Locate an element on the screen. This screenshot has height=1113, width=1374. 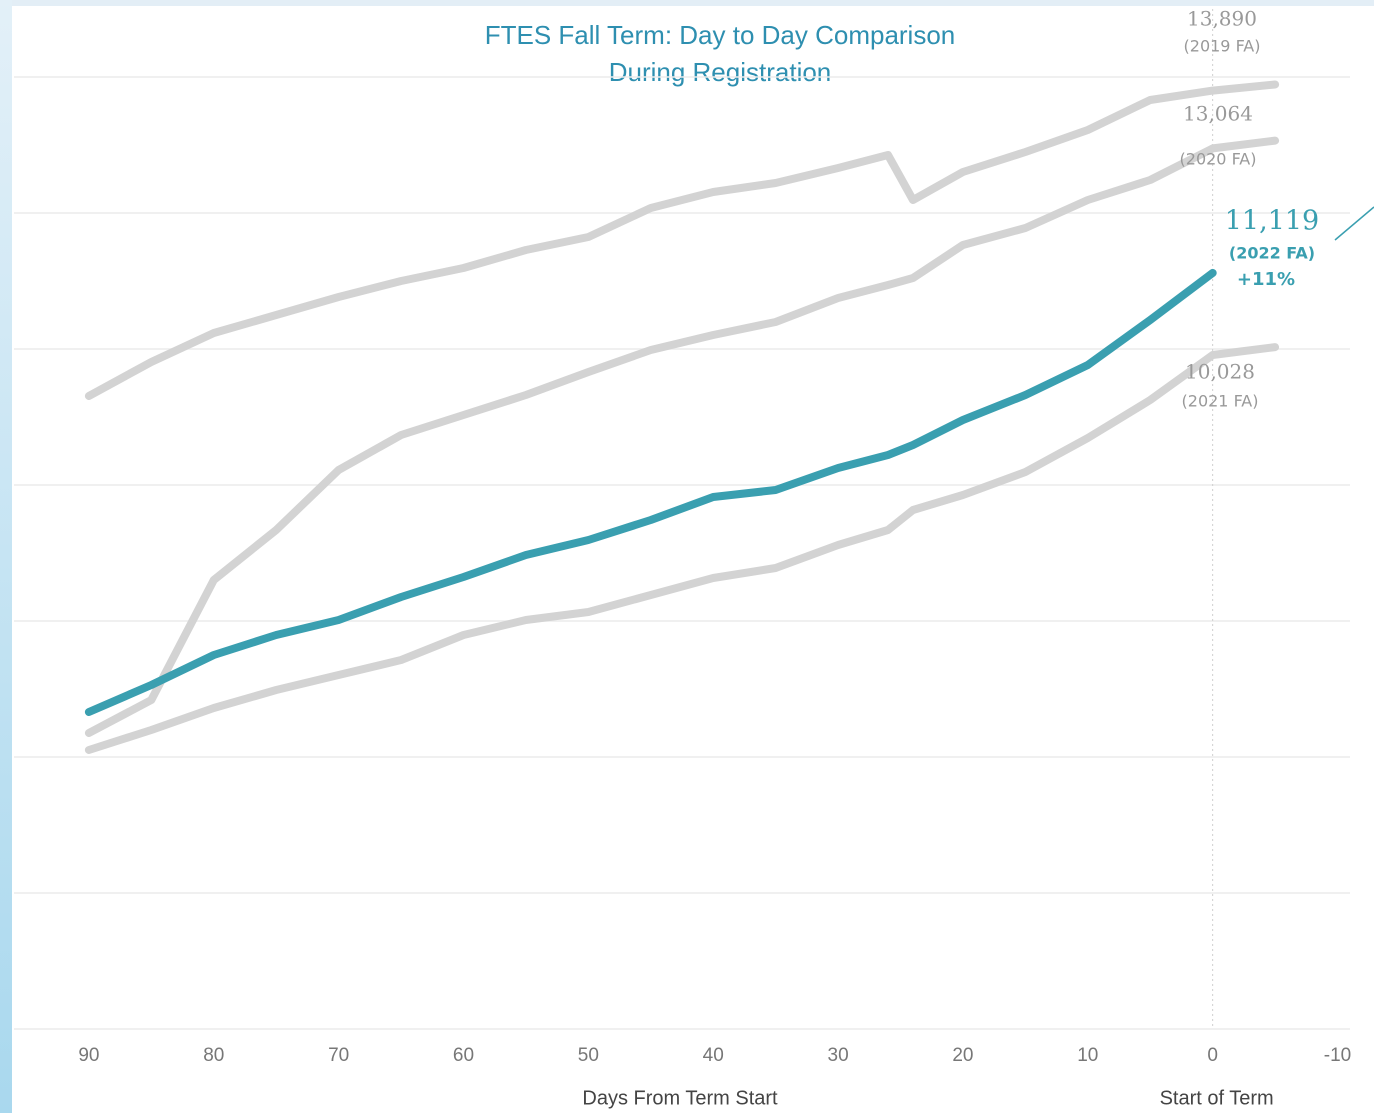
top-edge is located at coordinates (687, 3).